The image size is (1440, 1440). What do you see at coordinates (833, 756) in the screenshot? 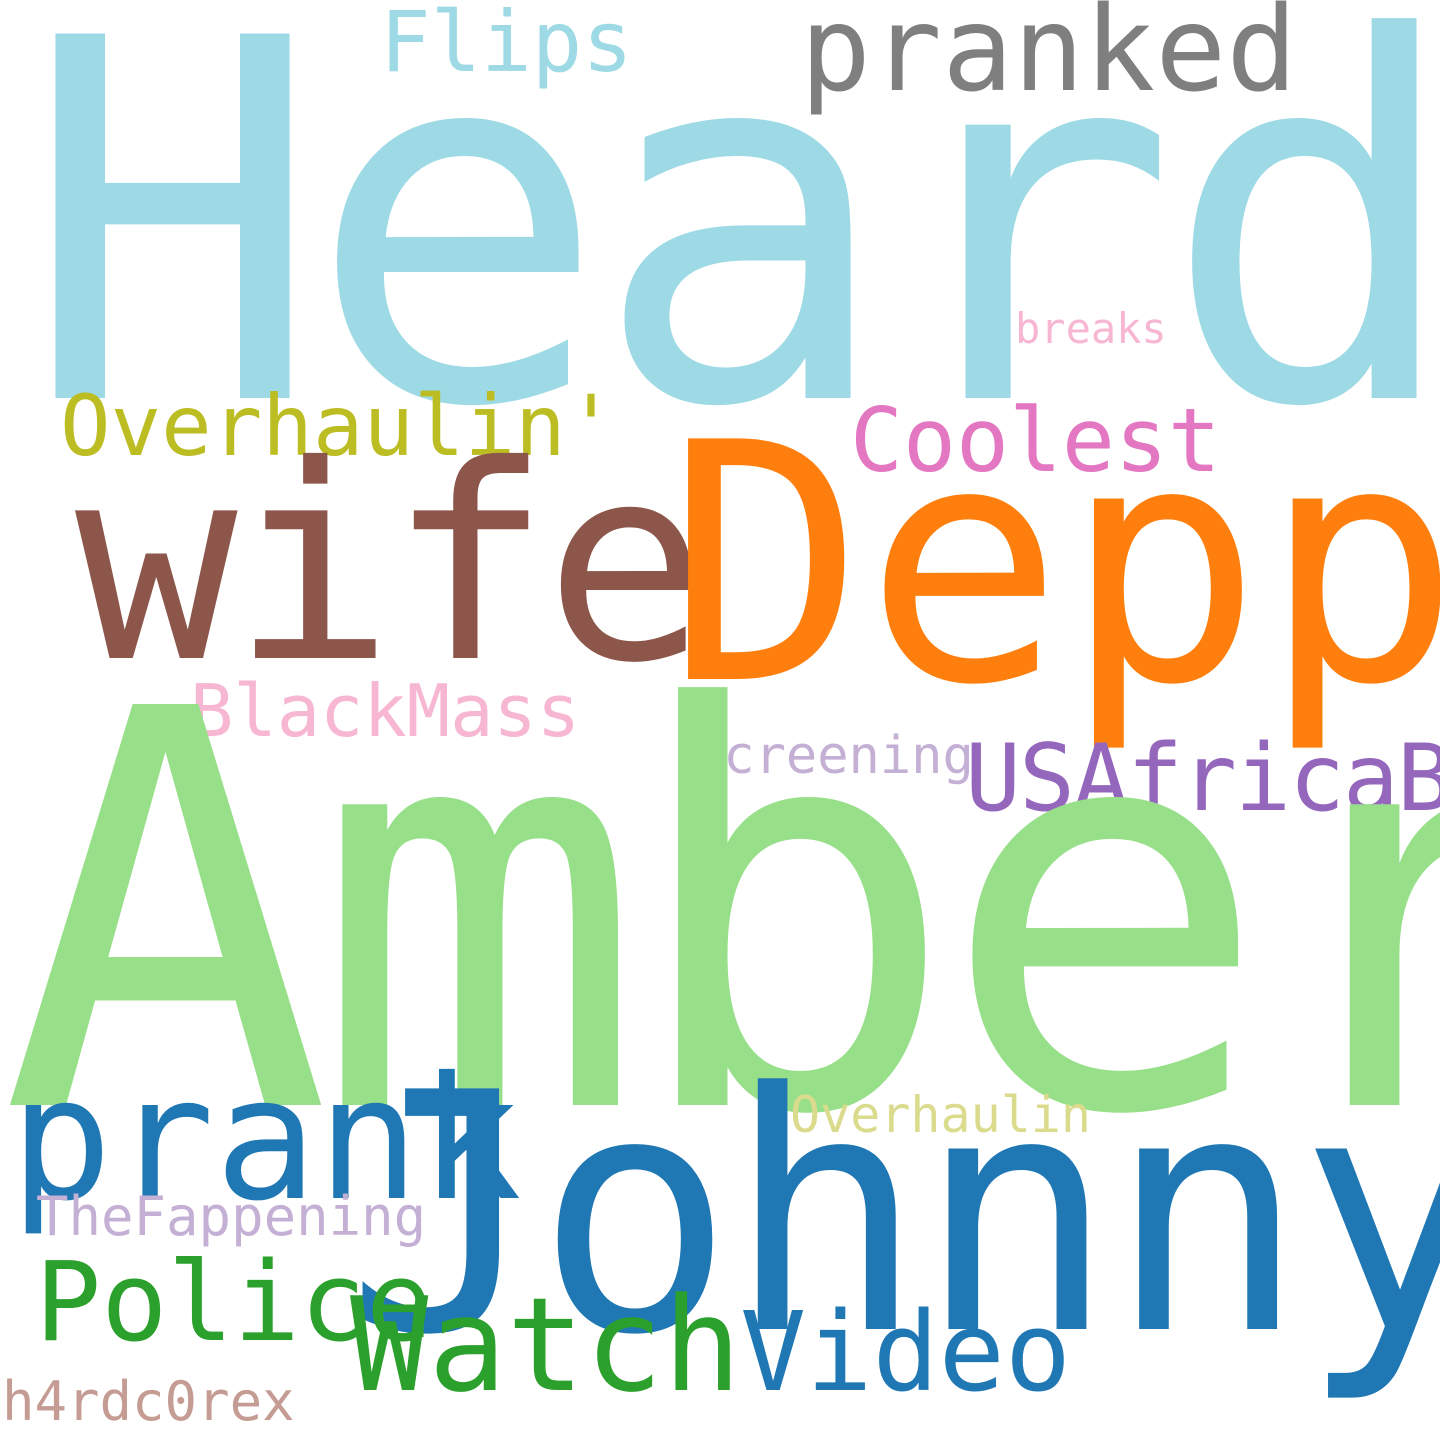
I see `word-screening: screening` at bounding box center [833, 756].